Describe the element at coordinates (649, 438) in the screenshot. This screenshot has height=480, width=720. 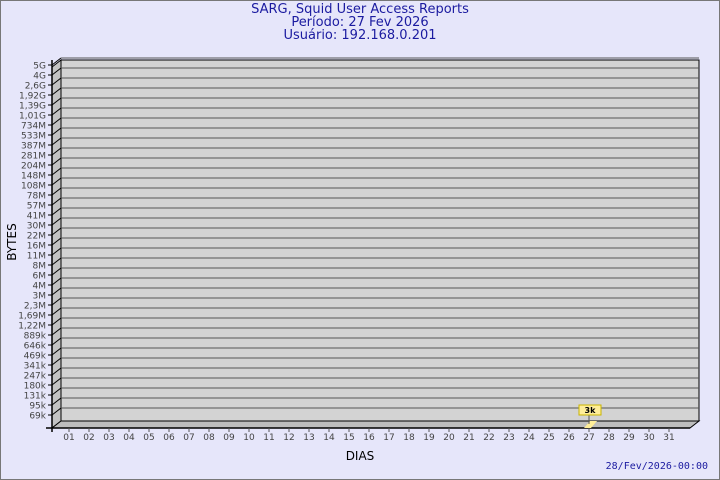
I see `x-tick-label: 30` at that location.